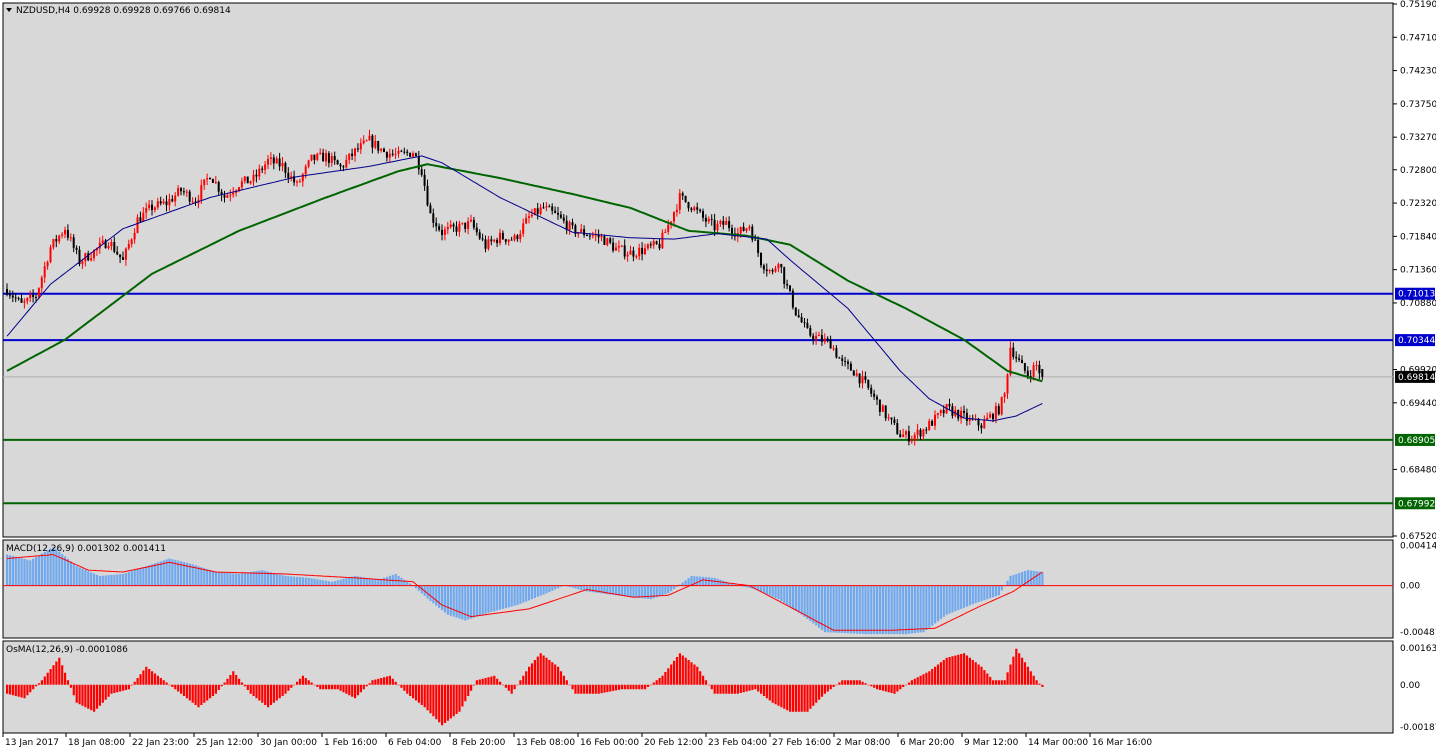  Describe the element at coordinates (1418, 589) in the screenshot. I see `macd-axis: 0.004146 0.00 -0.00481` at that location.